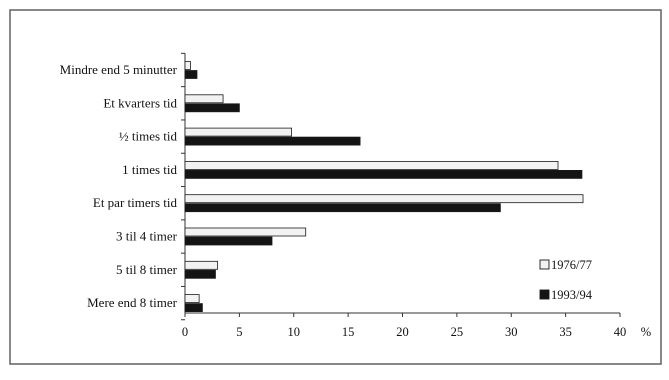 This screenshot has width=669, height=380. What do you see at coordinates (132, 302) in the screenshot?
I see `category-label: Mere end 8 timer` at bounding box center [132, 302].